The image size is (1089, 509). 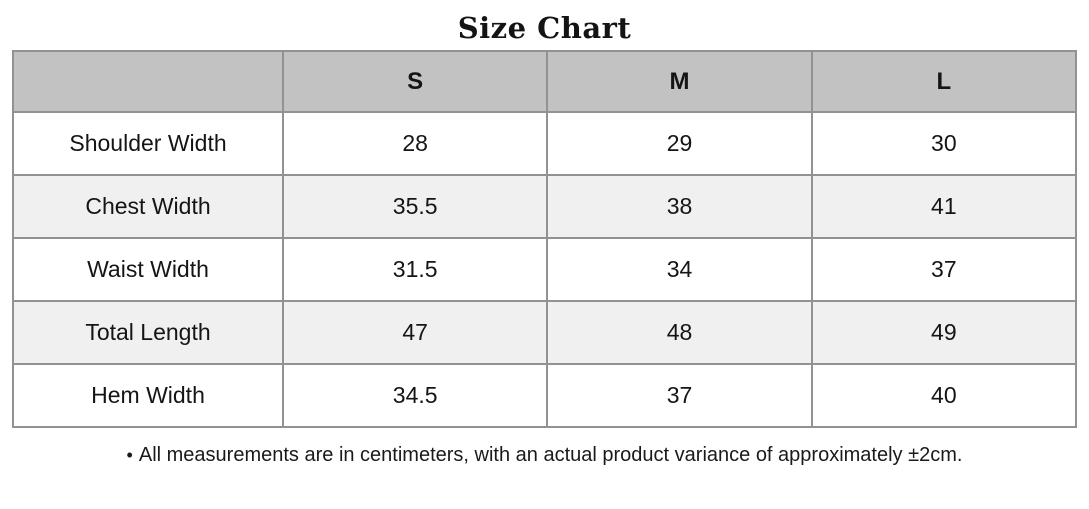 I want to click on measurement-value: 47, so click(x=415, y=332).